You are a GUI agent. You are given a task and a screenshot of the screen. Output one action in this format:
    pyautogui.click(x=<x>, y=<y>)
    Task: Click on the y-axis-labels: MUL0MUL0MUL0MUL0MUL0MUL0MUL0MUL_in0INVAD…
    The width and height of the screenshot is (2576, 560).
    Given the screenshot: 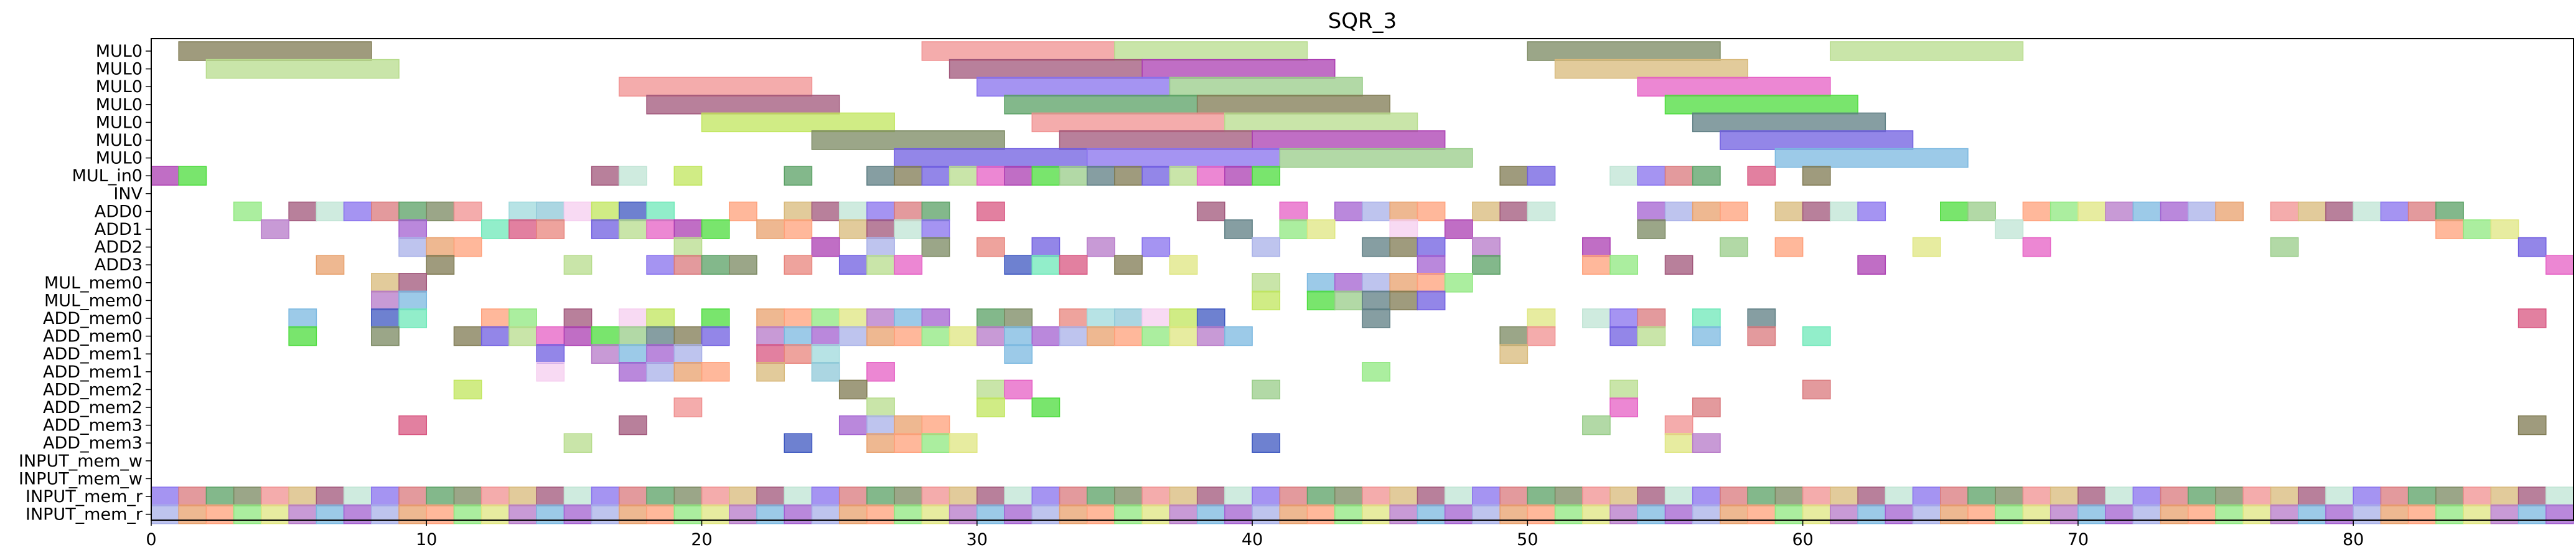 What is the action you would take?
    pyautogui.click(x=85, y=283)
    